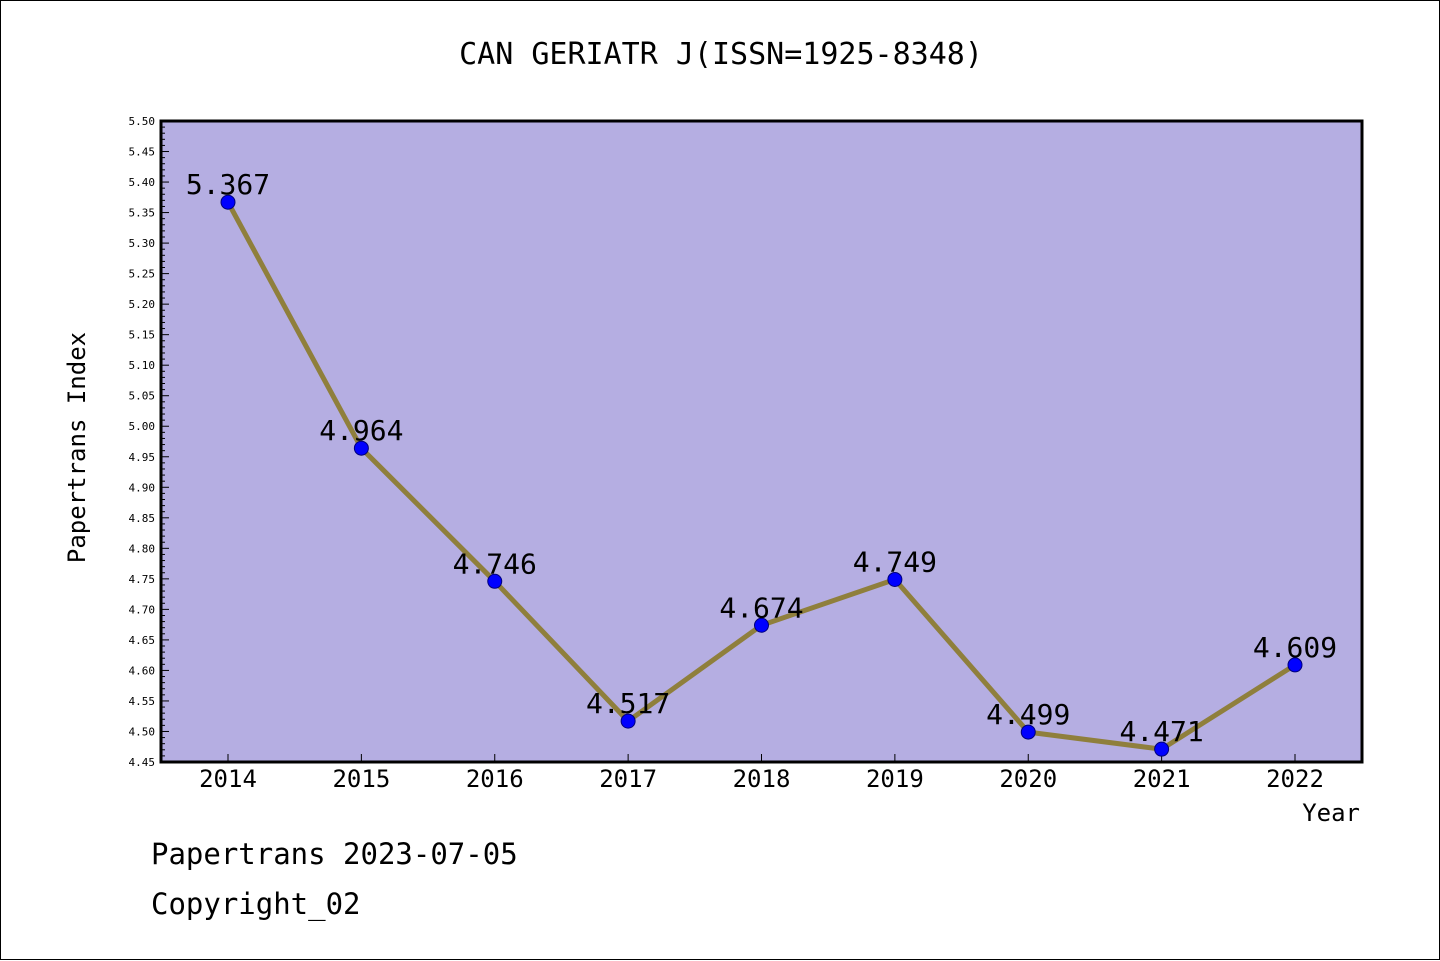  Describe the element at coordinates (1162, 779) in the screenshot. I see `x-tick-label: 2021` at that location.